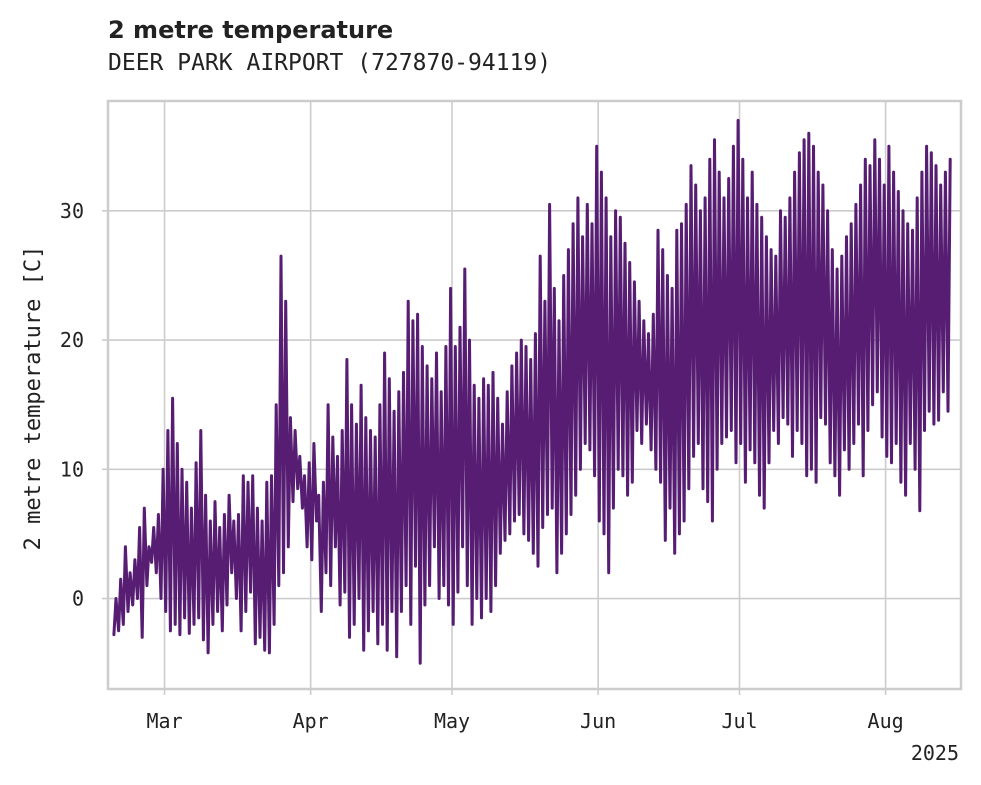 Image resolution: width=981 pixels, height=785 pixels. I want to click on x-tick-label-mar: Mar, so click(164, 721).